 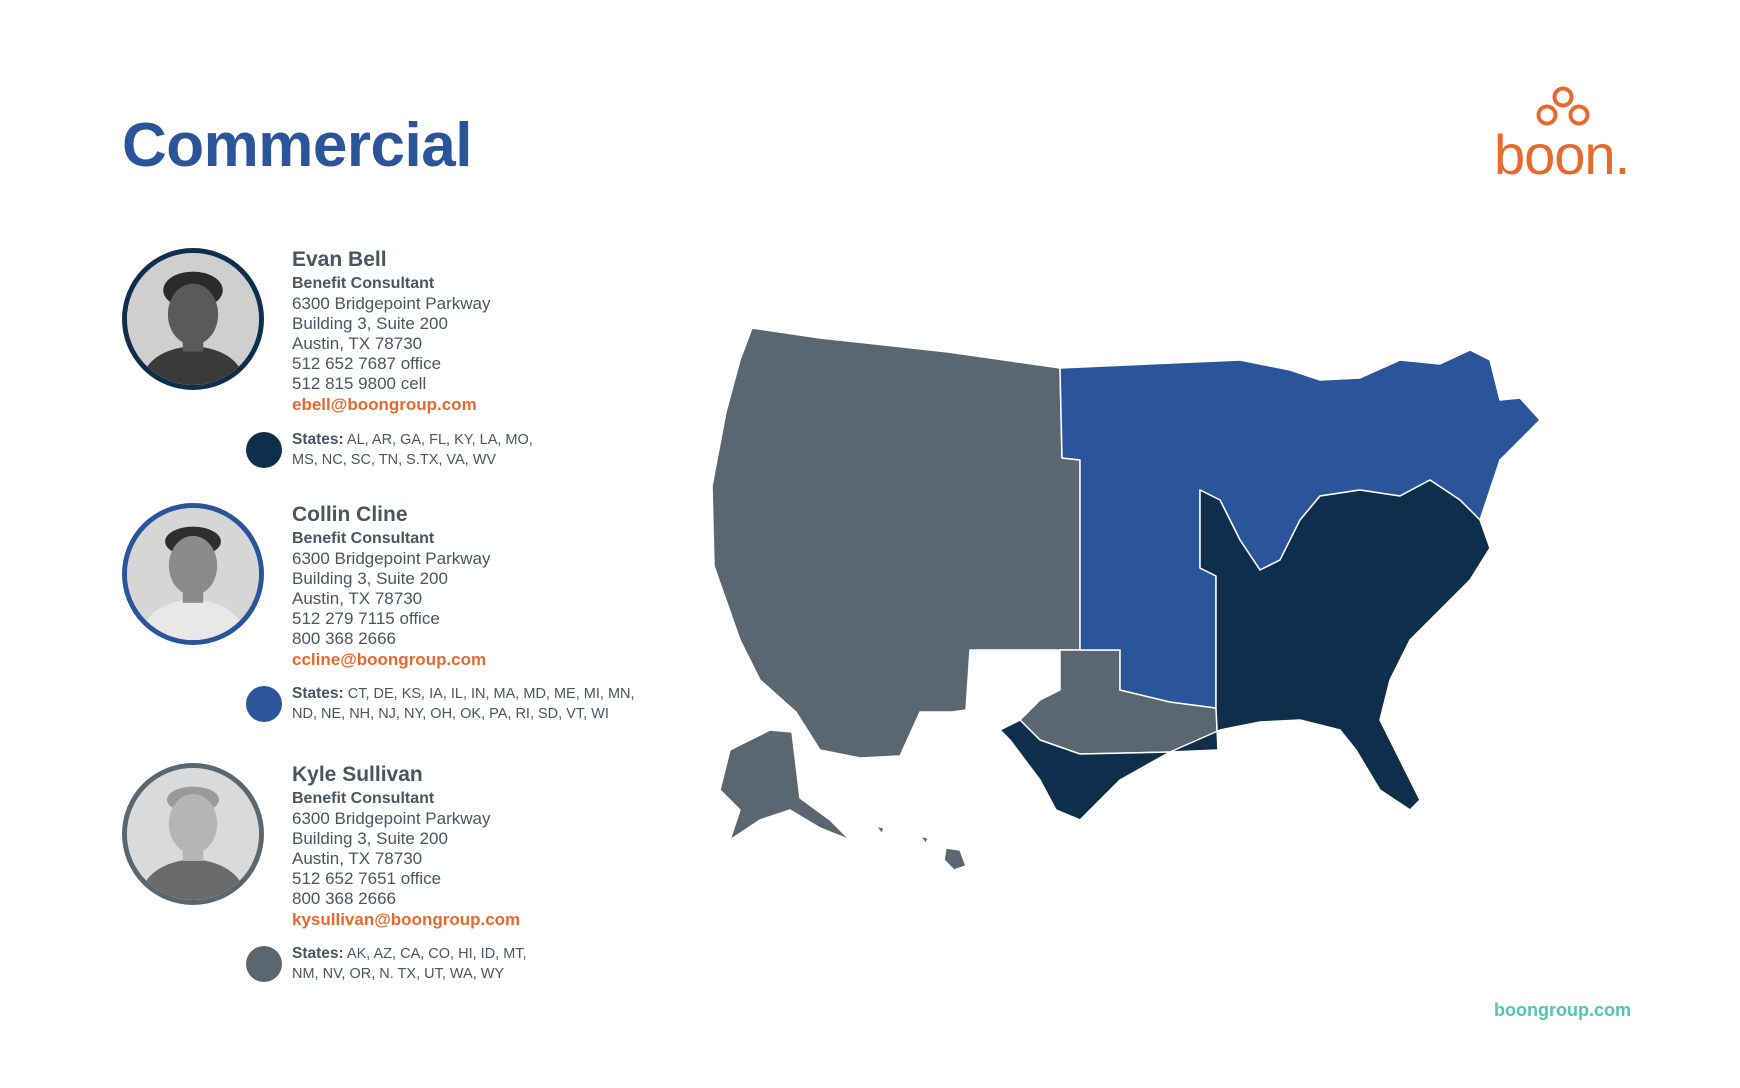 I want to click on states-line-2: MS, NC, SC, TN, S.TX, VA, WV, so click(x=394, y=460).